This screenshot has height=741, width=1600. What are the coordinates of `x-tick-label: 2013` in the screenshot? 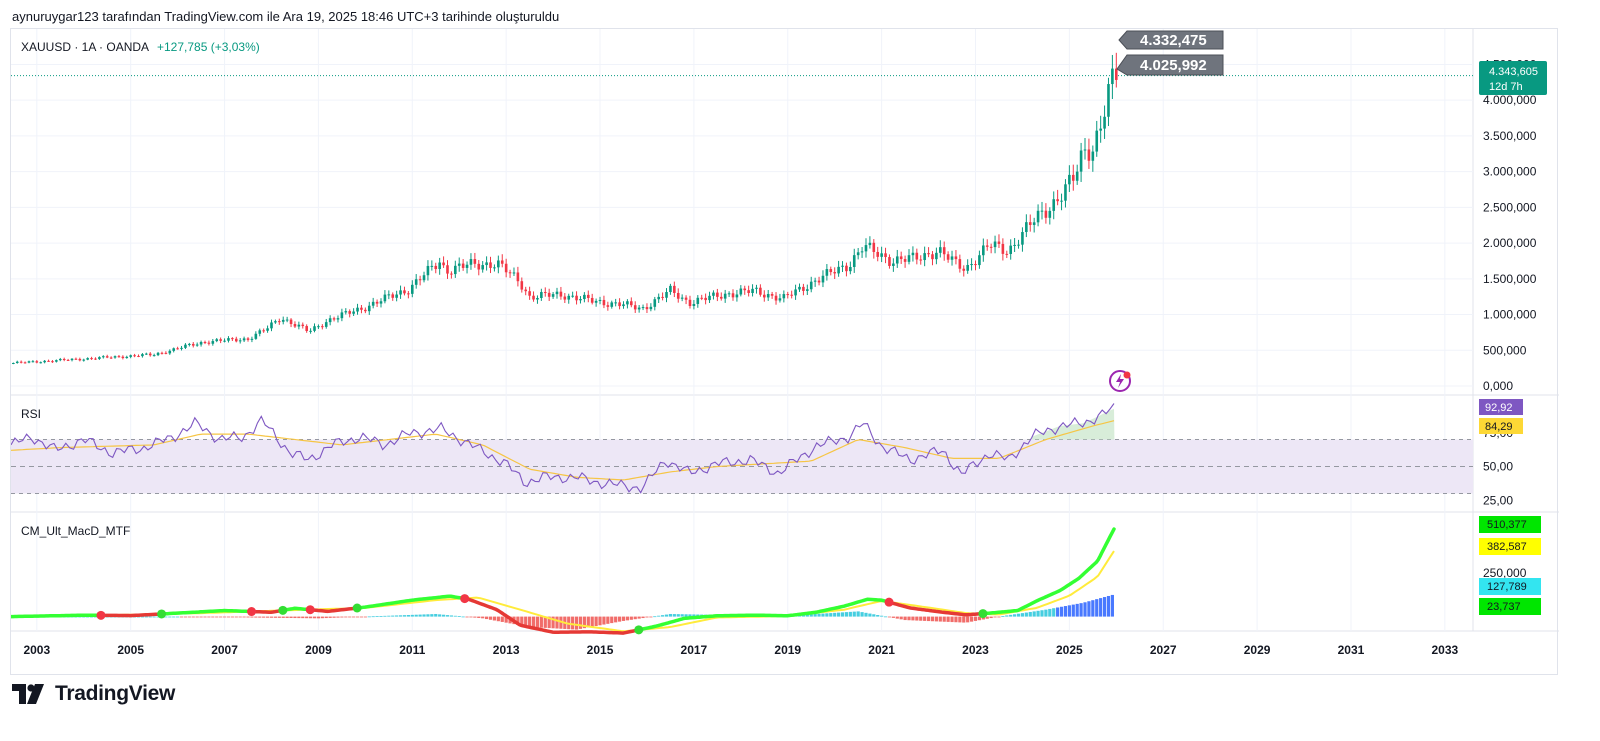 It's located at (506, 650).